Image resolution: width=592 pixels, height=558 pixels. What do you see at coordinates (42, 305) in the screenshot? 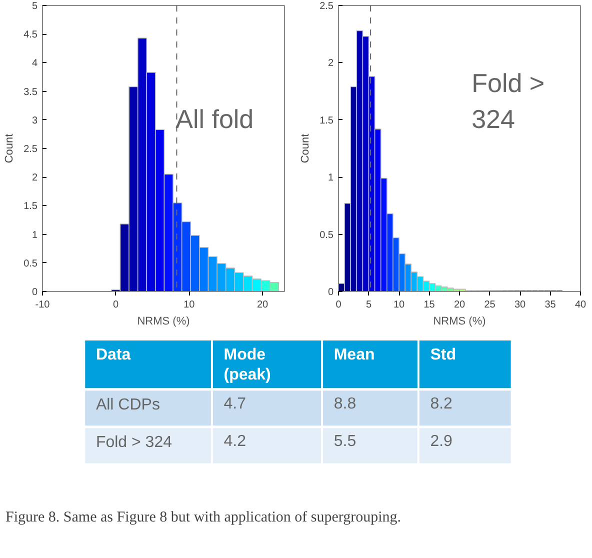
I see `x-tick-label: -10` at bounding box center [42, 305].